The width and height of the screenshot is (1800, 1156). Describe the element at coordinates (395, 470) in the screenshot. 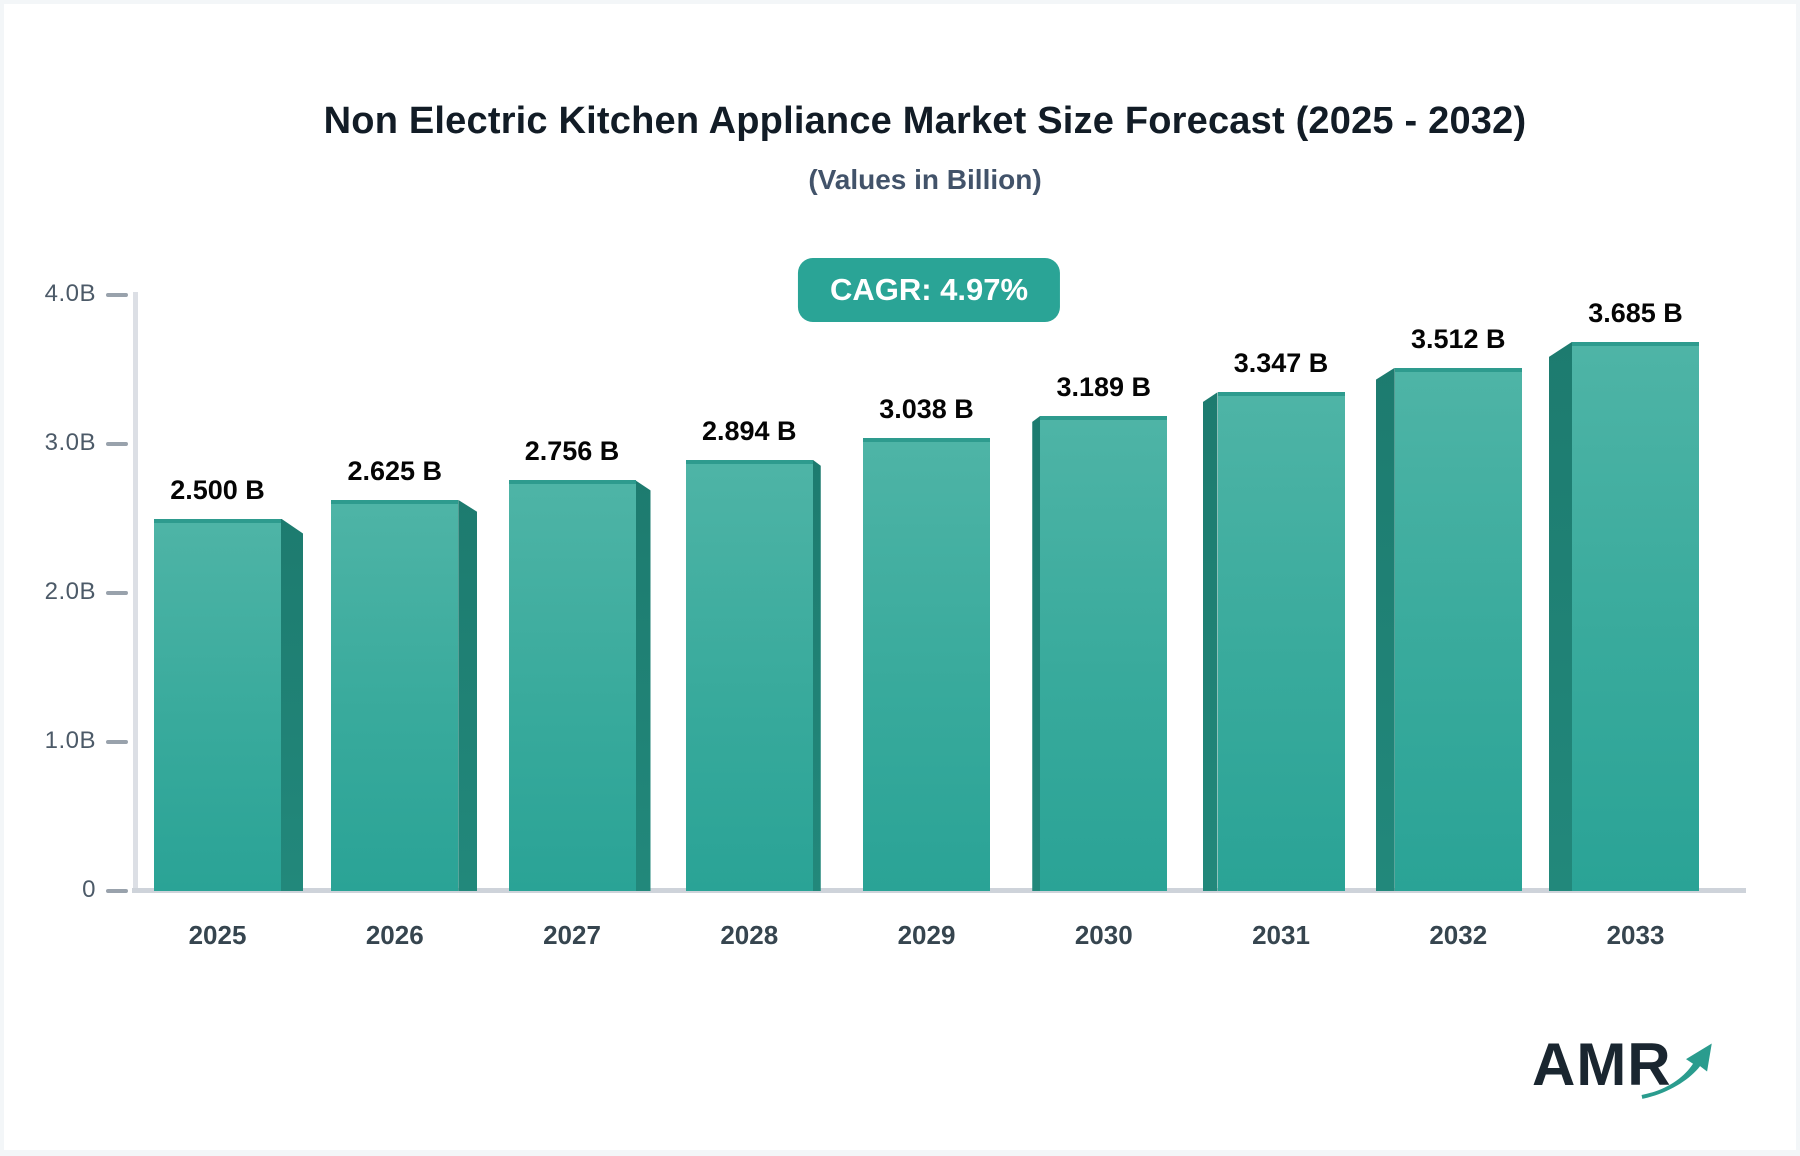

I see `bar-value-label: 2.625 B` at that location.